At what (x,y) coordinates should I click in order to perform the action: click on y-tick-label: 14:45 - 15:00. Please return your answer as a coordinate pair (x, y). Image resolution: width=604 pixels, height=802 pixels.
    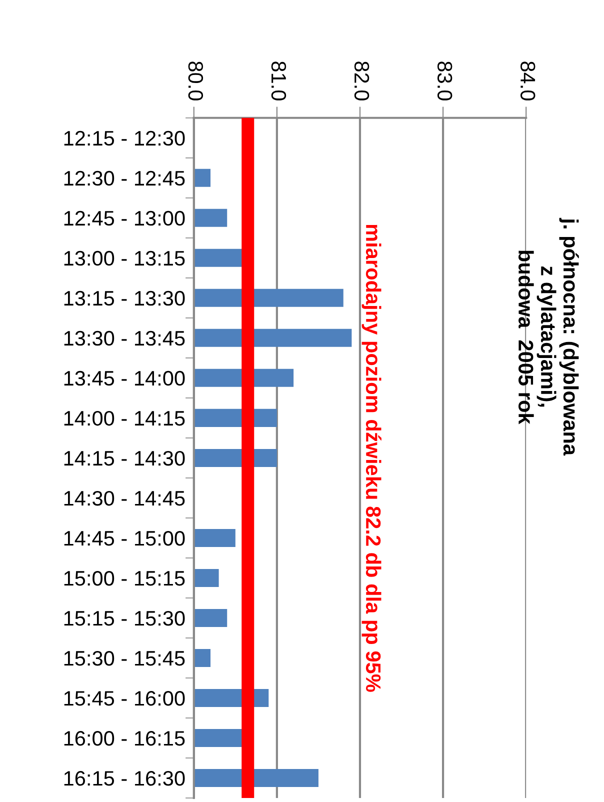
    Looking at the image, I should click on (124, 538).